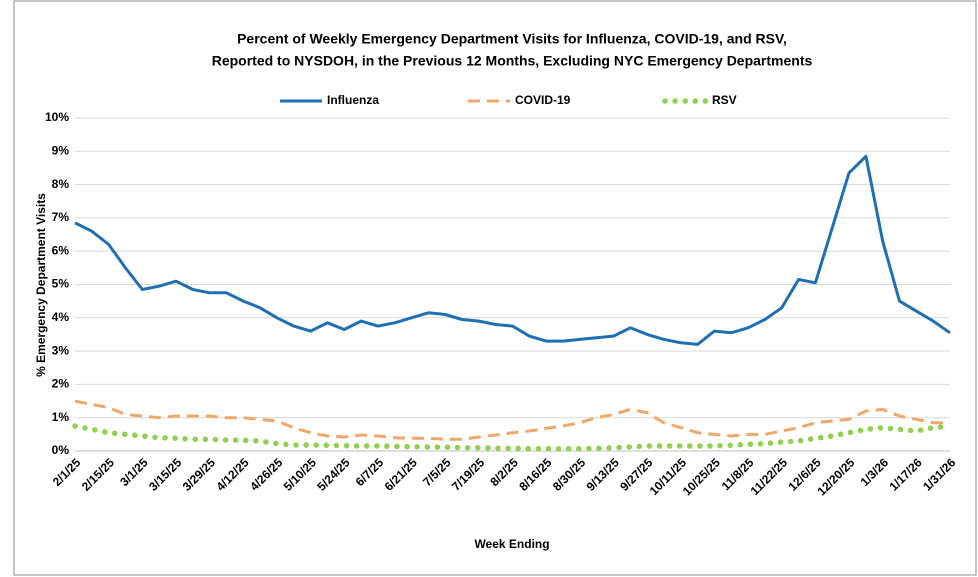 Image resolution: width=978 pixels, height=577 pixels. I want to click on y-tick-label: 10%, so click(57, 117).